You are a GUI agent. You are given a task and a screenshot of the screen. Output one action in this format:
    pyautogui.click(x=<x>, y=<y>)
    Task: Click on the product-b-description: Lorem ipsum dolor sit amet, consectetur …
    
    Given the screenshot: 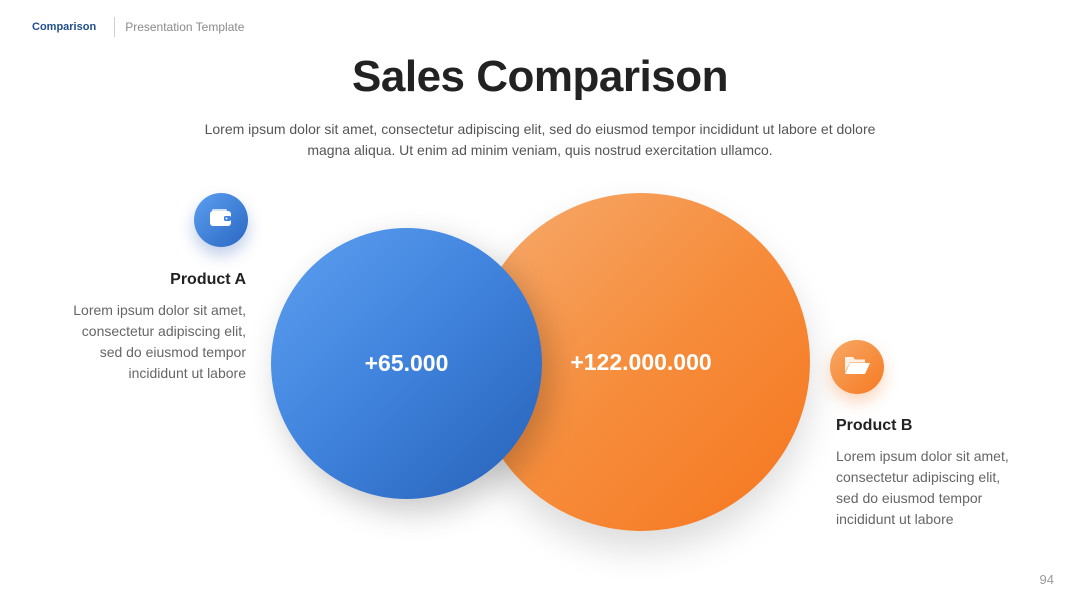 What is the action you would take?
    pyautogui.click(x=922, y=487)
    